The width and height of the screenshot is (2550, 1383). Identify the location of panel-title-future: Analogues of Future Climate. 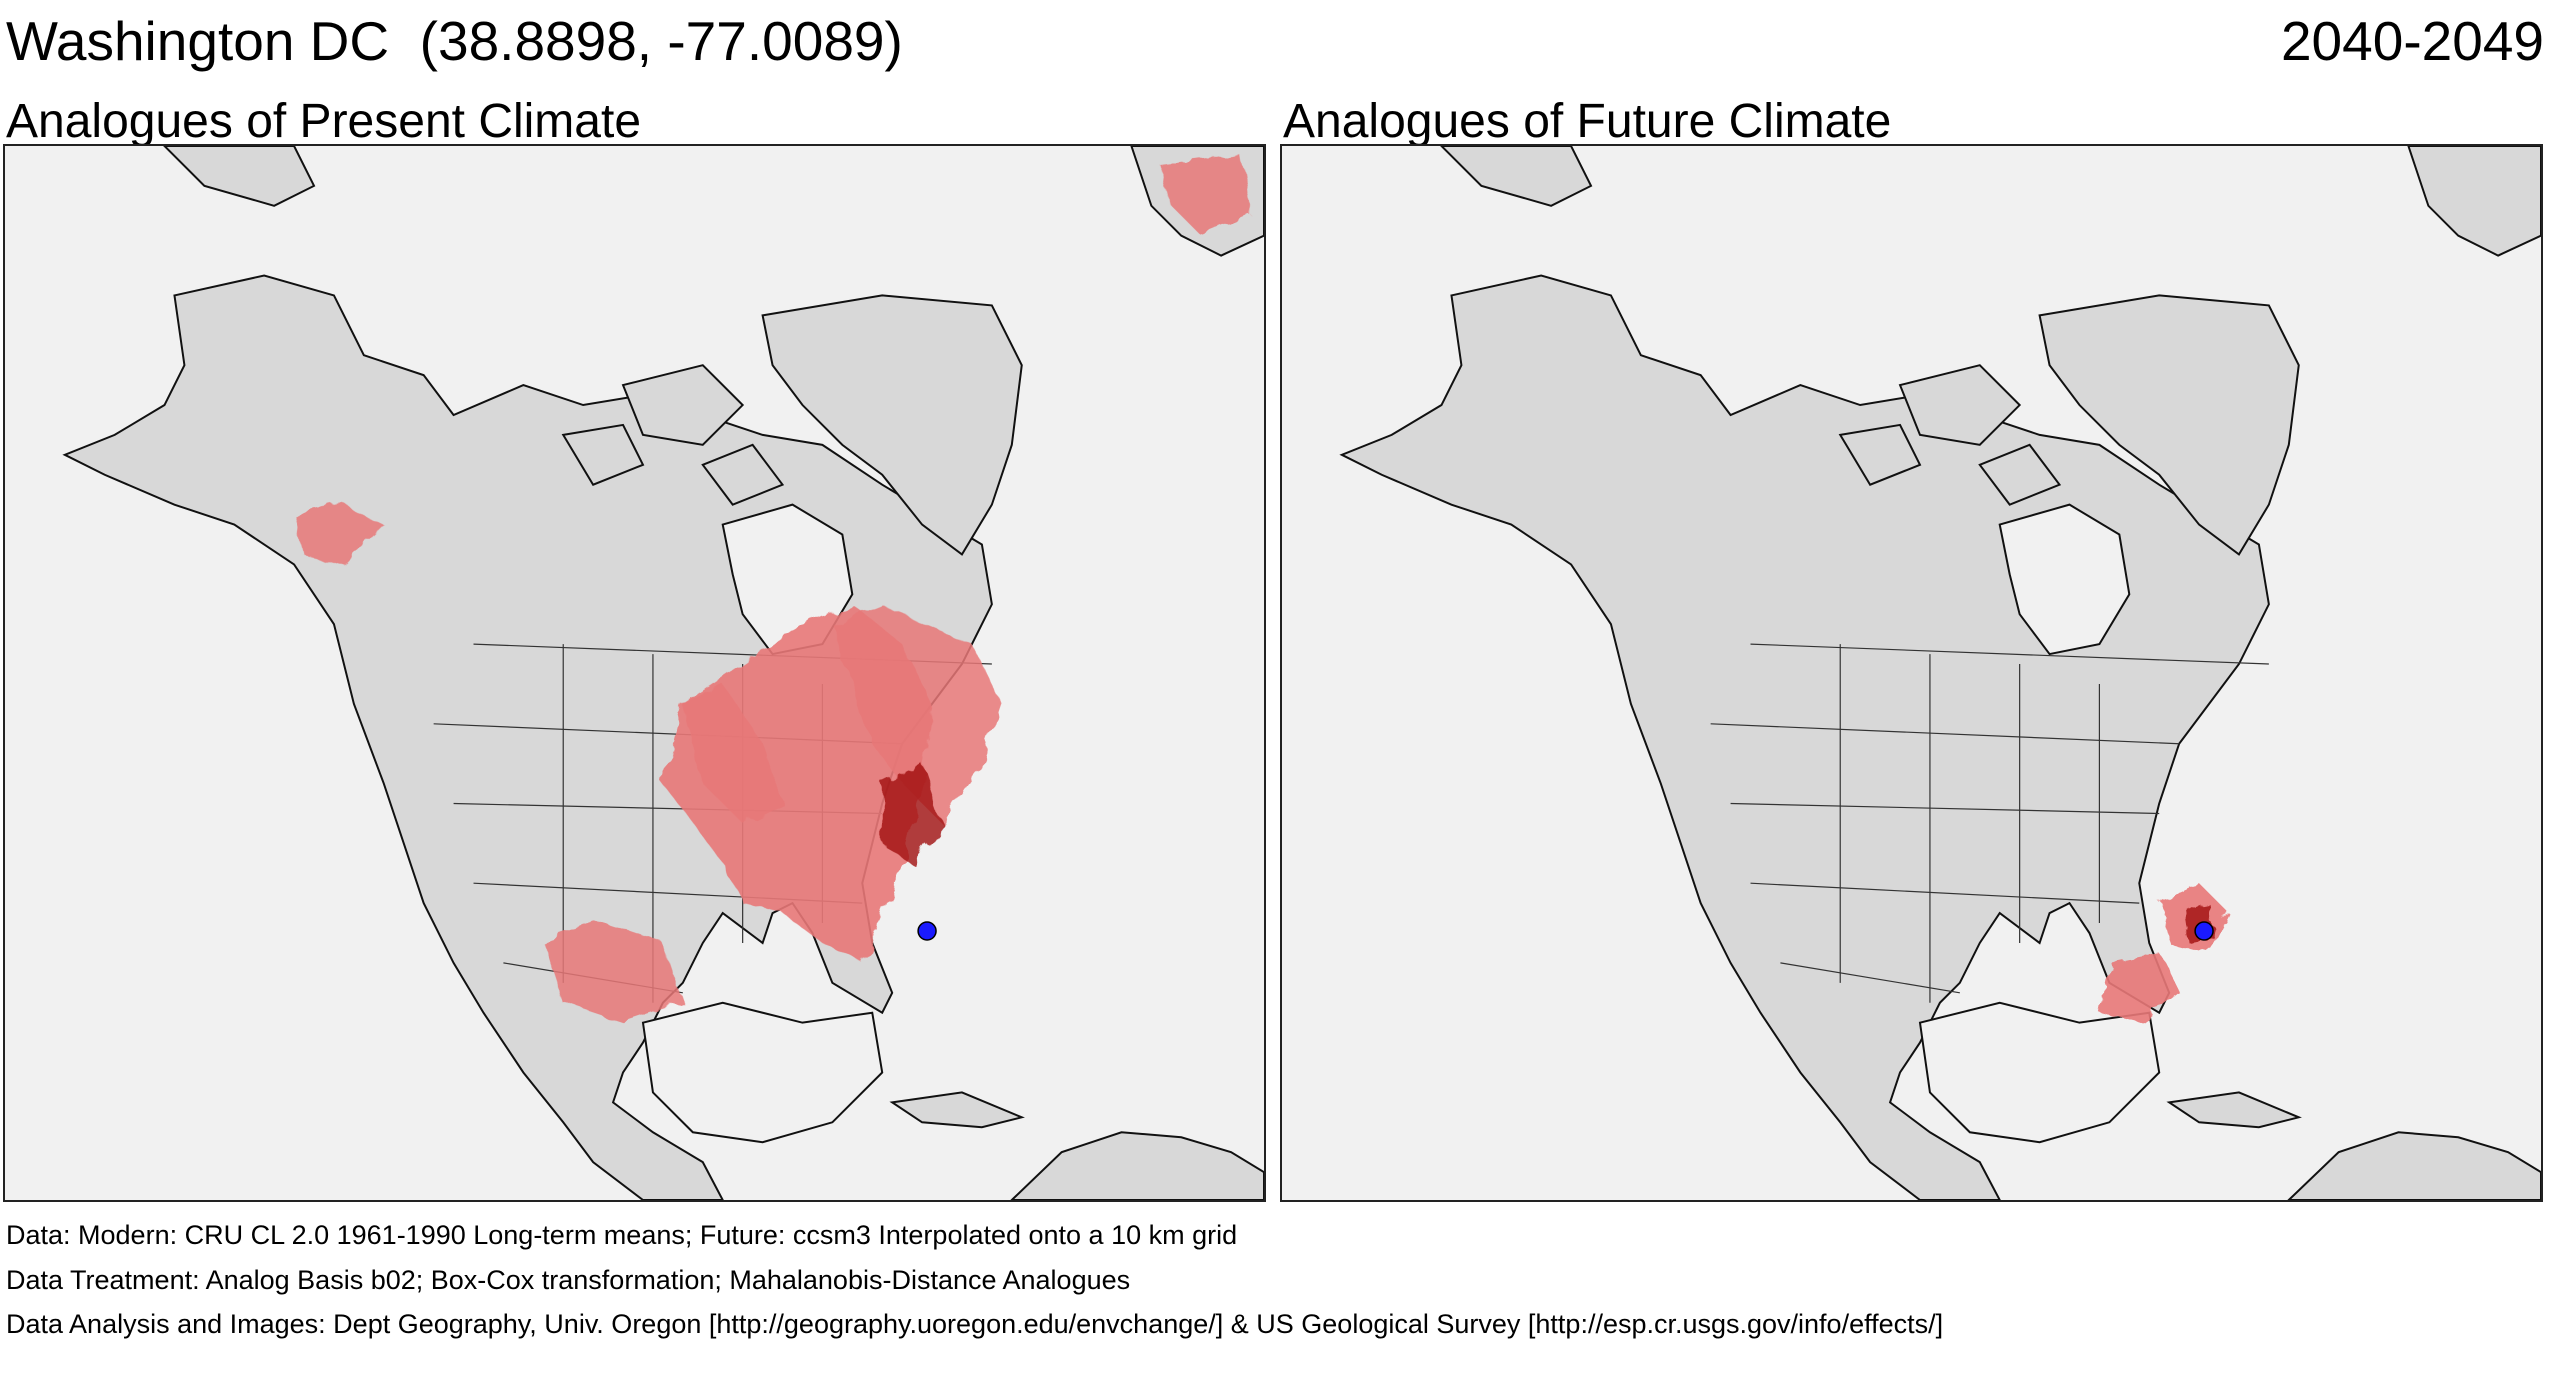
(1587, 121).